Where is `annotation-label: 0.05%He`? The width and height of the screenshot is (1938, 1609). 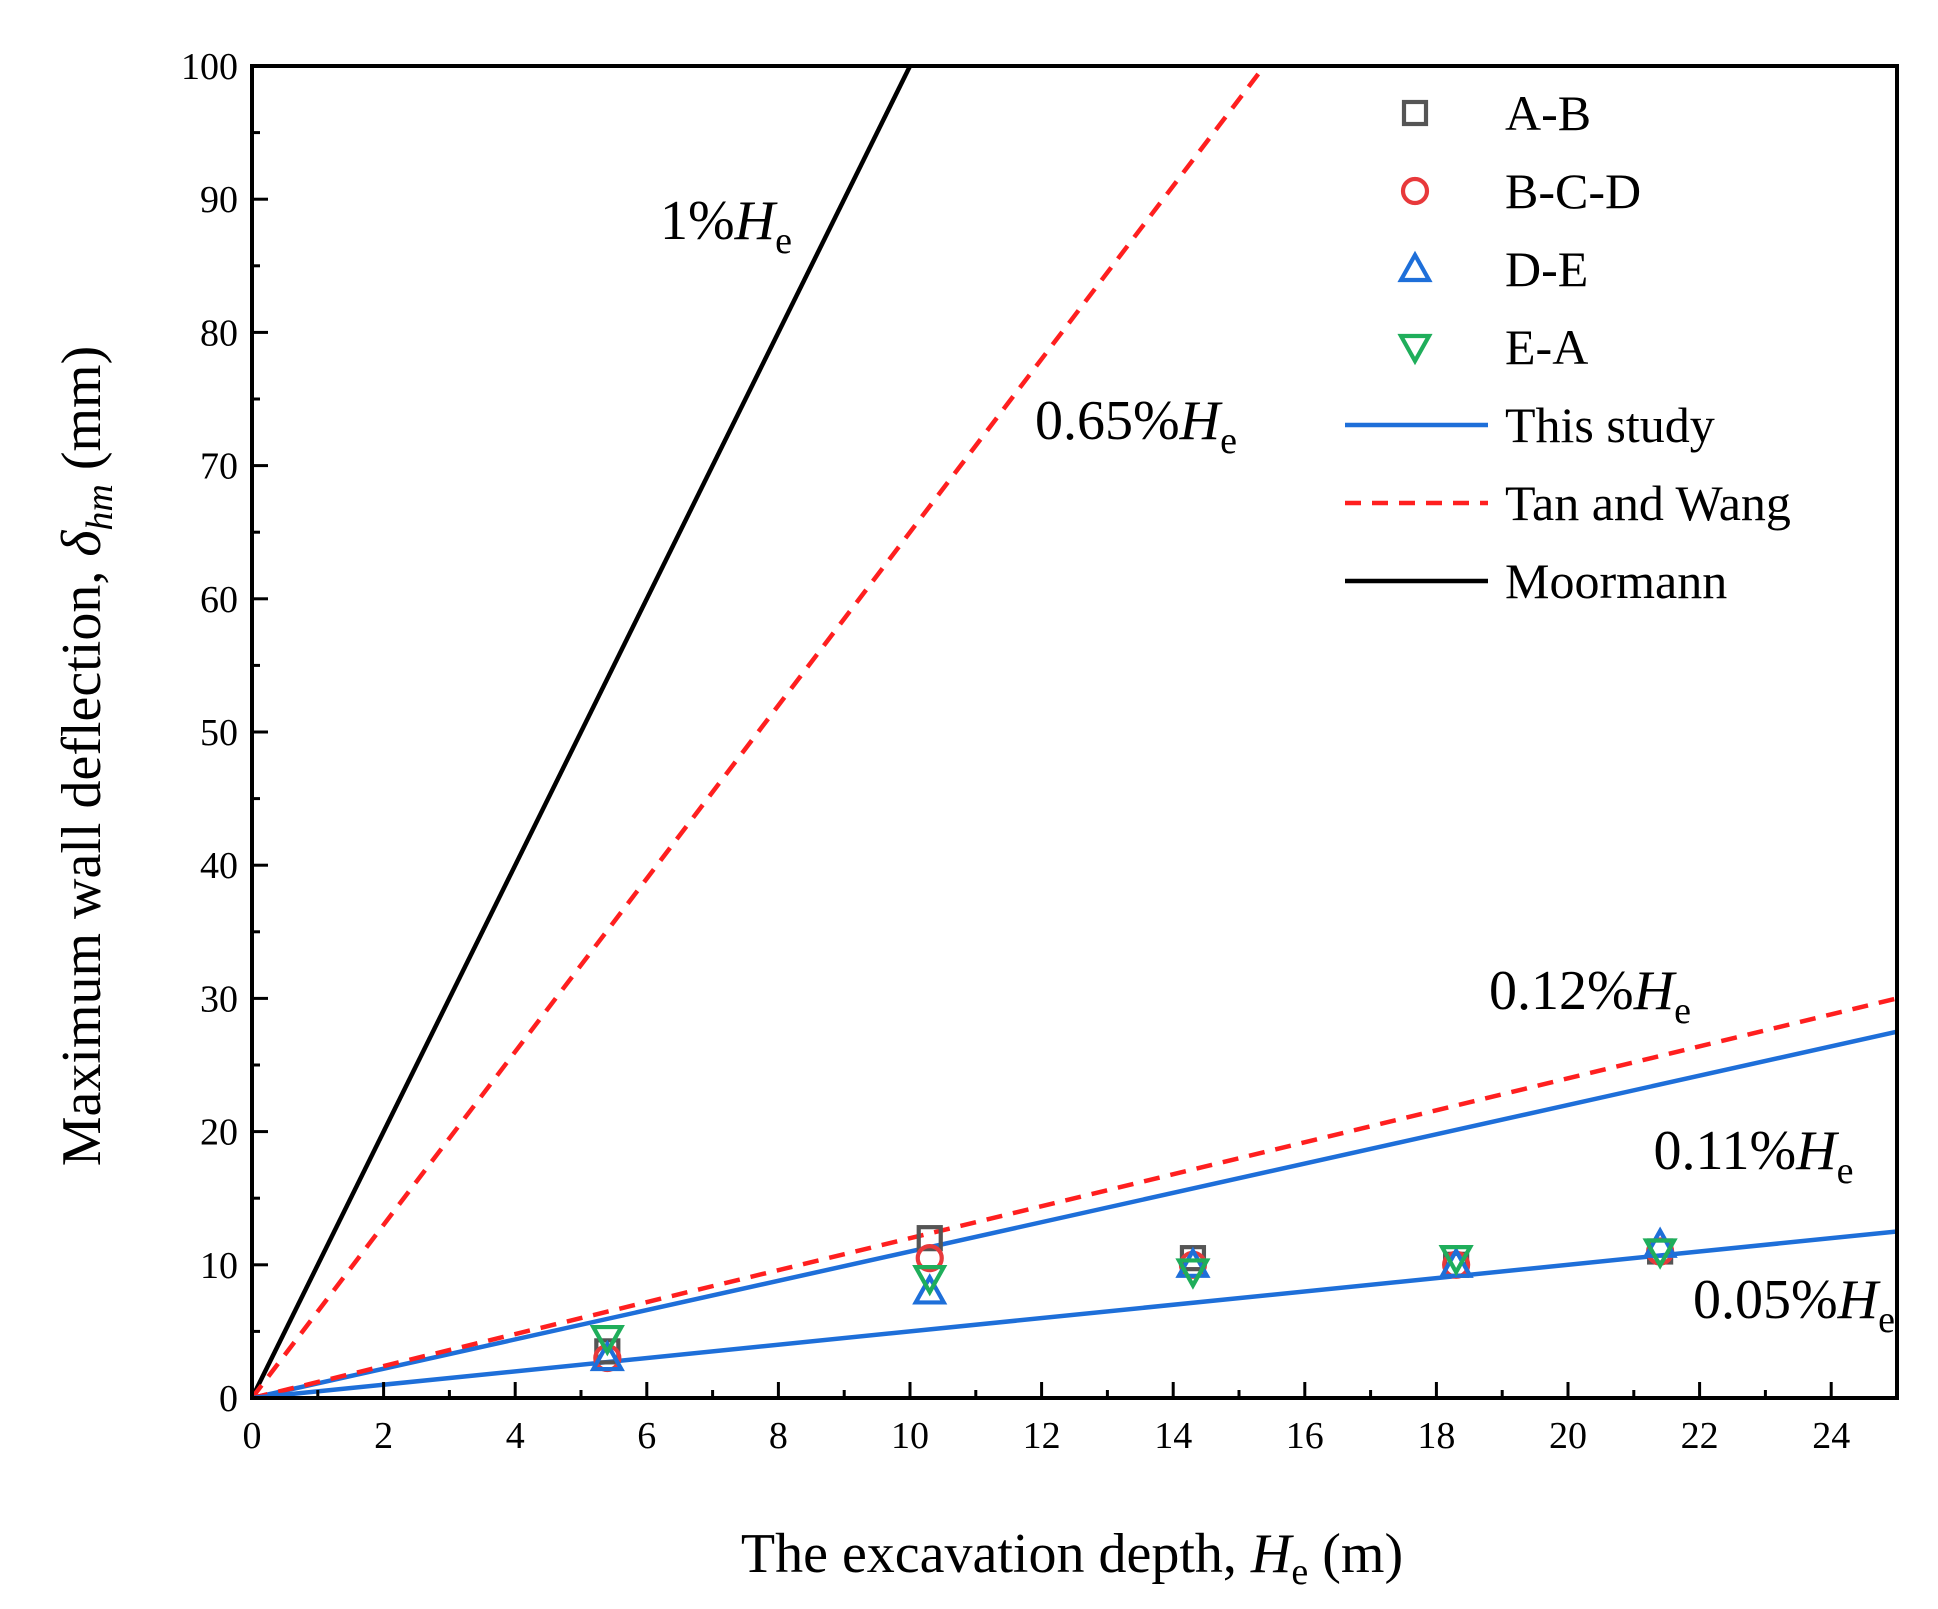 annotation-label: 0.05%He is located at coordinates (1794, 1305).